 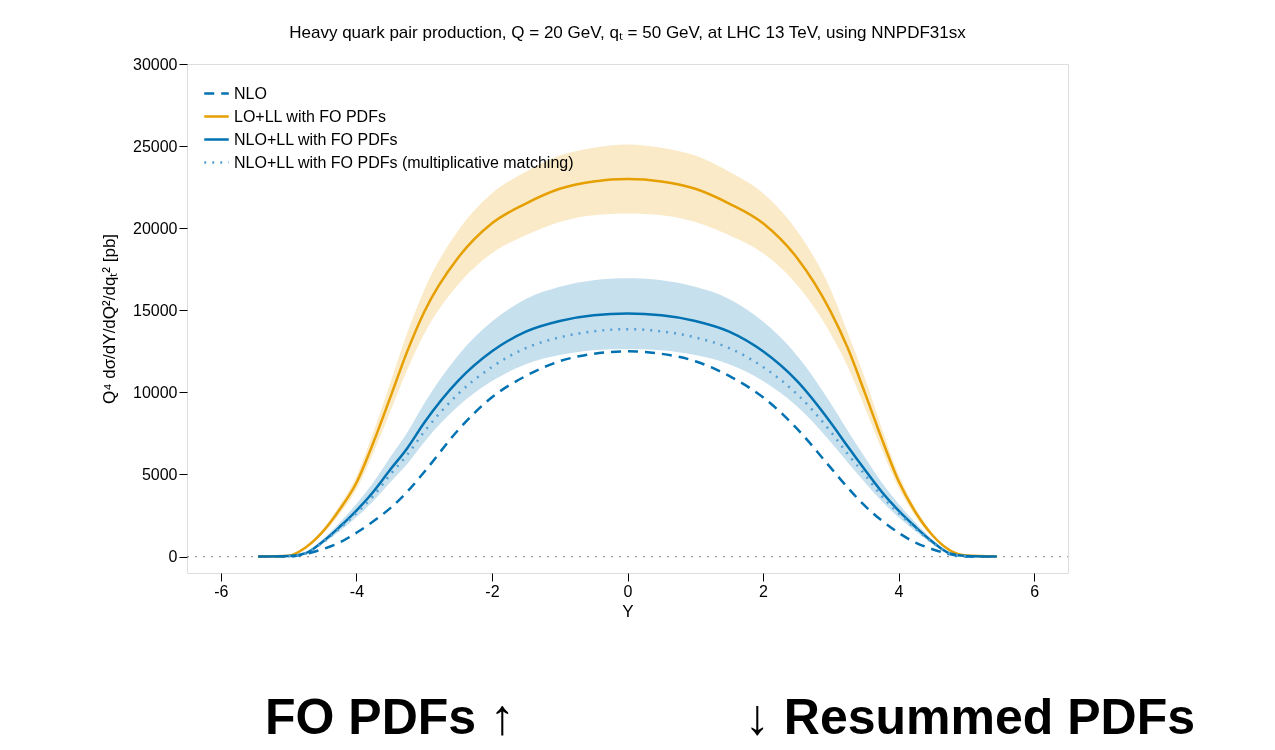 I want to click on x-tick-label: 6, so click(x=1035, y=591).